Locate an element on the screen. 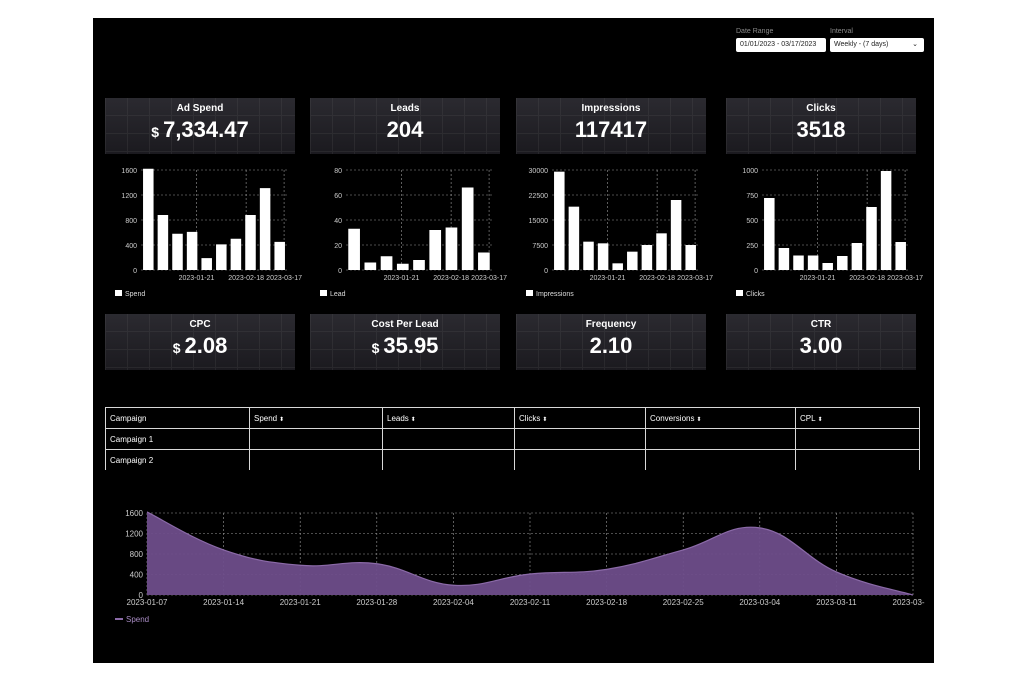 This screenshot has height=685, width=1024. kpi-title: Leads is located at coordinates (405, 108).